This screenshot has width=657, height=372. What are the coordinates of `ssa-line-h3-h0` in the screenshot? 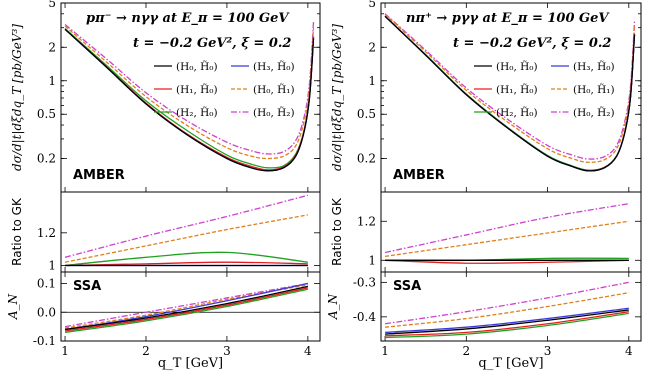 It's located at (507, 320).